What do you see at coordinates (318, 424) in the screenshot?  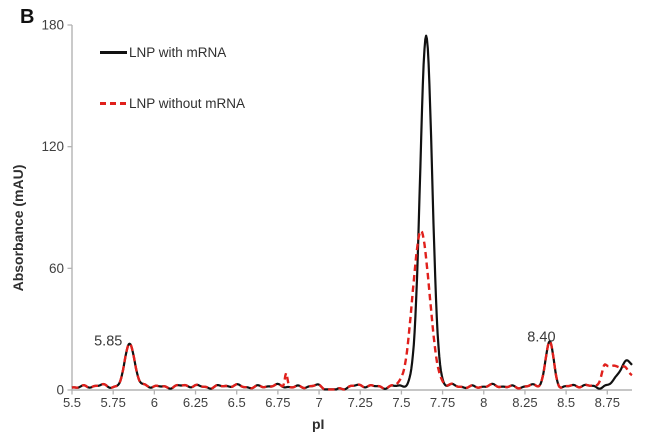 I see `x-axis-title: pI` at bounding box center [318, 424].